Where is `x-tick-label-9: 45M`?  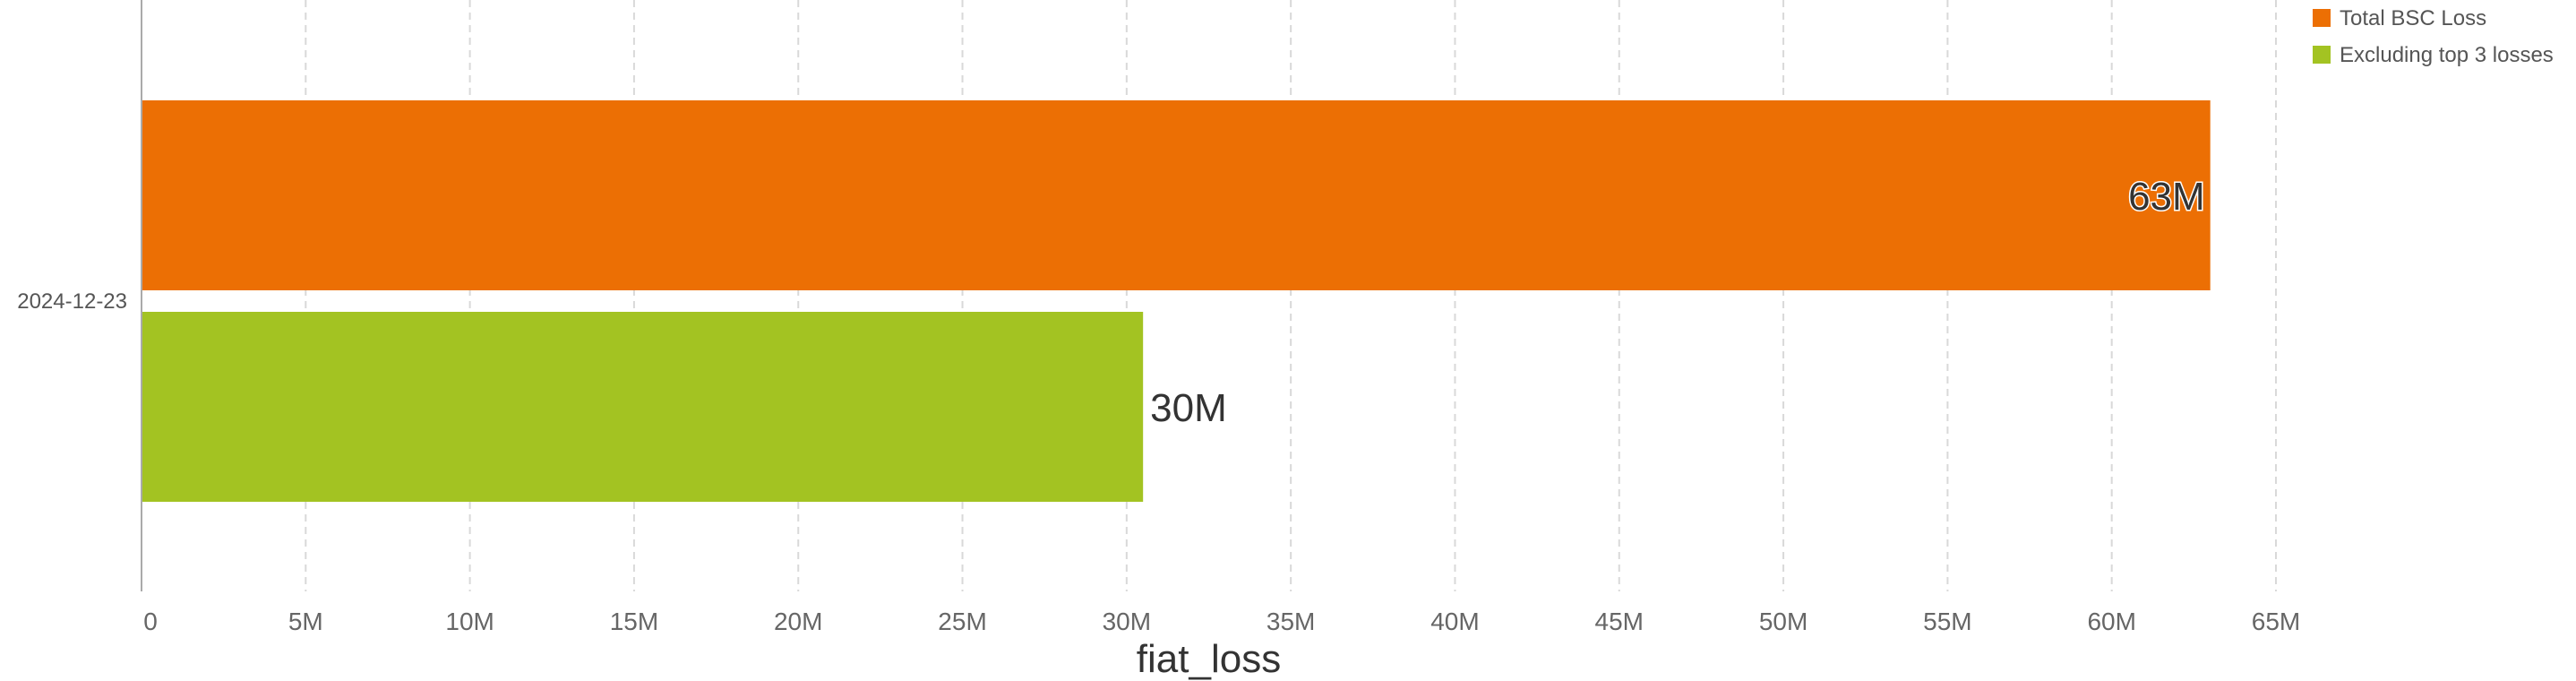
x-tick-label-9: 45M is located at coordinates (1619, 621).